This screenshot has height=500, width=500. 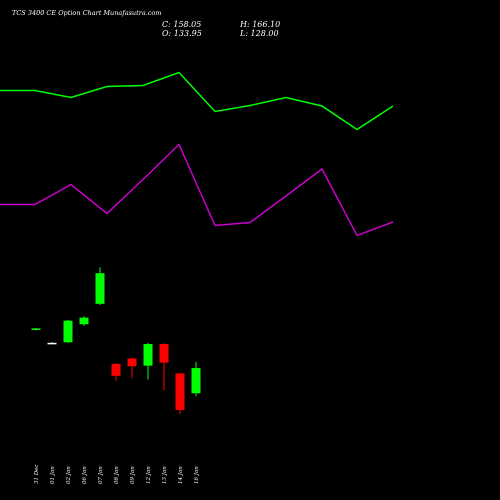 What do you see at coordinates (181, 24) in the screenshot?
I see `close-value: C: 158.05` at bounding box center [181, 24].